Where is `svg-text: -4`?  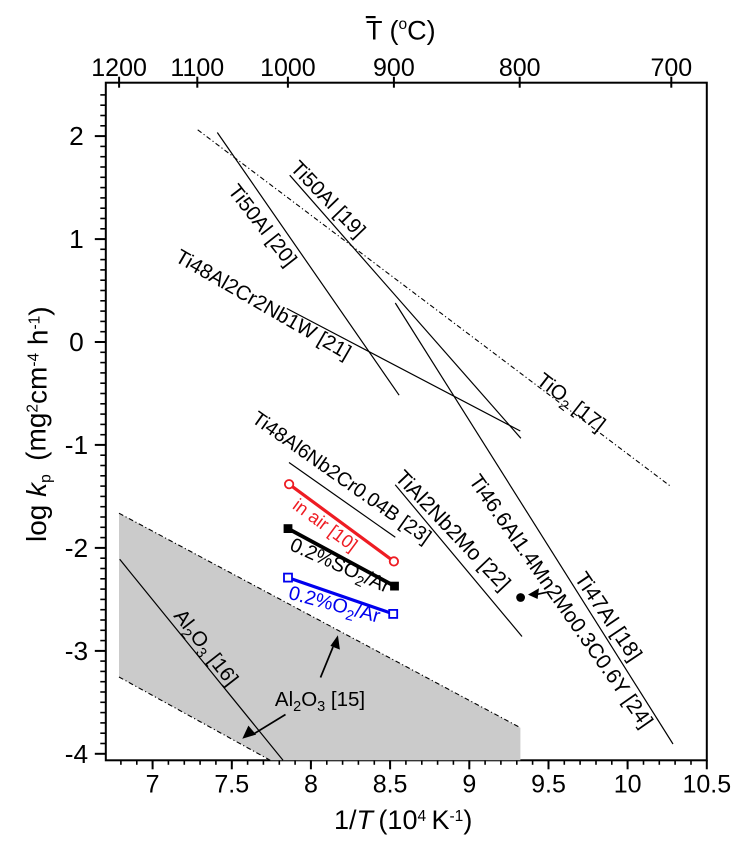 svg-text: -4 is located at coordinates (76, 754).